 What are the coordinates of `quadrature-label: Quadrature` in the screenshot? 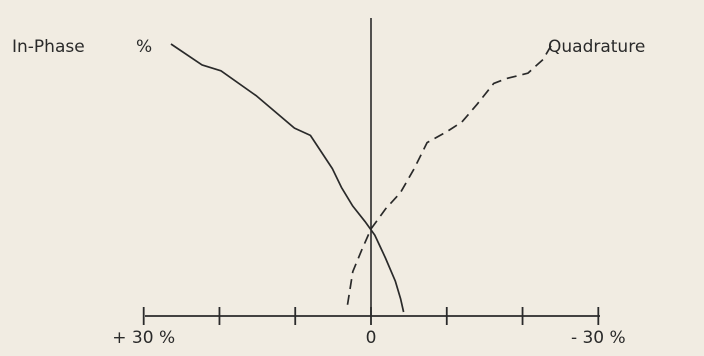 It's located at (596, 47).